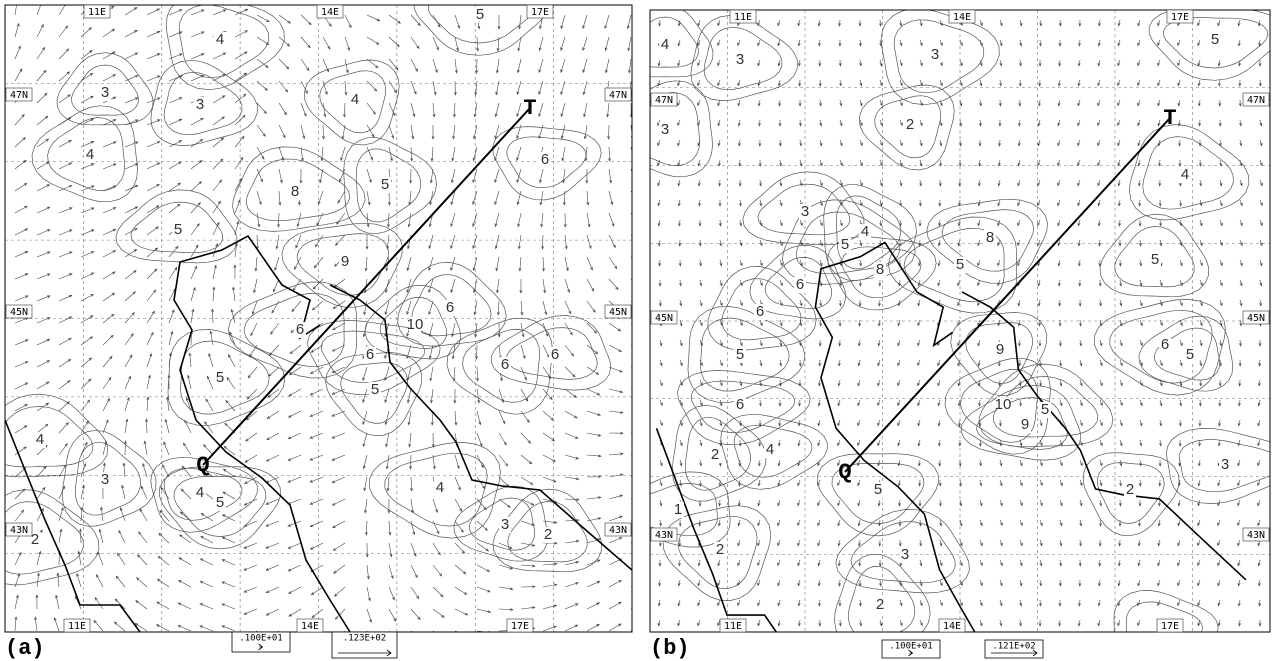  I want to click on section-line, so click(366, 286).